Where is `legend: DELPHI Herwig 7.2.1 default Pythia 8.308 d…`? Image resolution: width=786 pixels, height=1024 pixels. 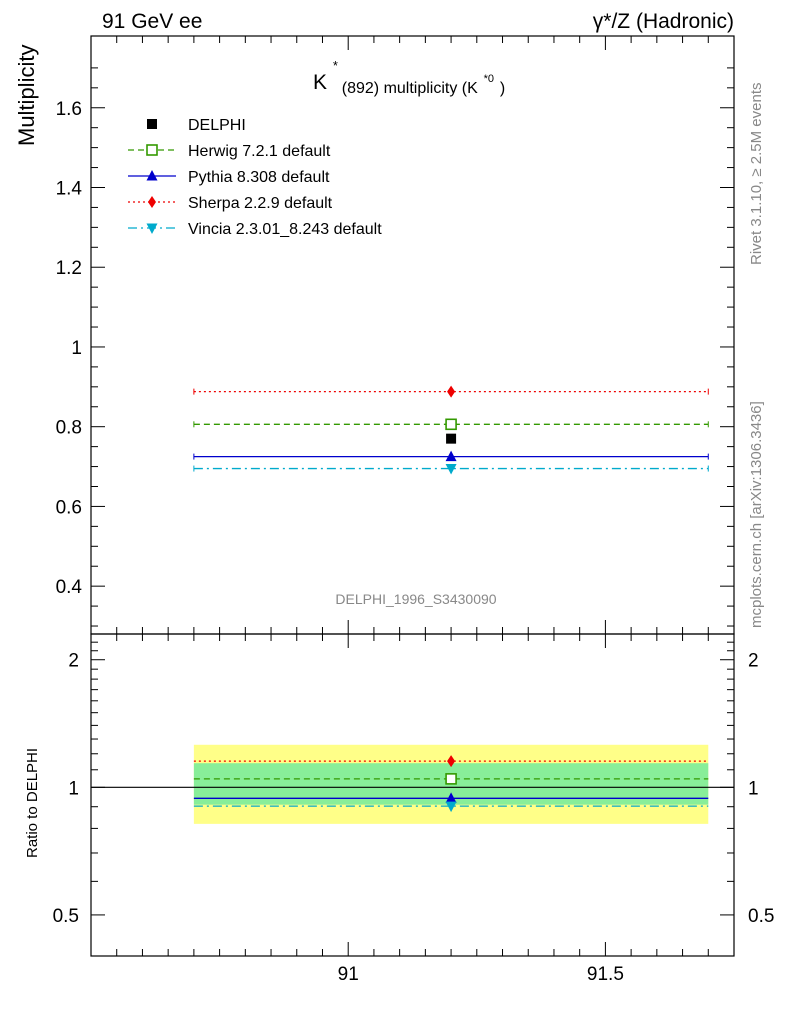 legend: DELPHI Herwig 7.2.1 default Pythia 8.308 d… is located at coordinates (255, 177).